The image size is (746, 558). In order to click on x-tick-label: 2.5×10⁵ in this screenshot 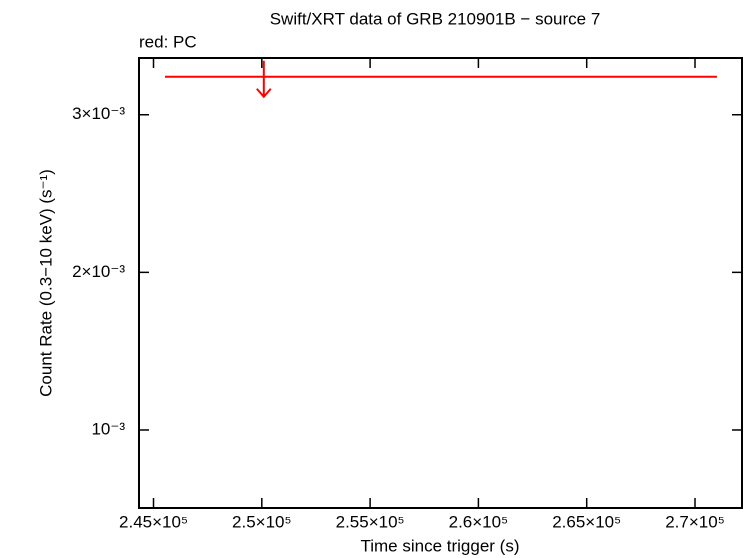, I will do `click(262, 521)`.